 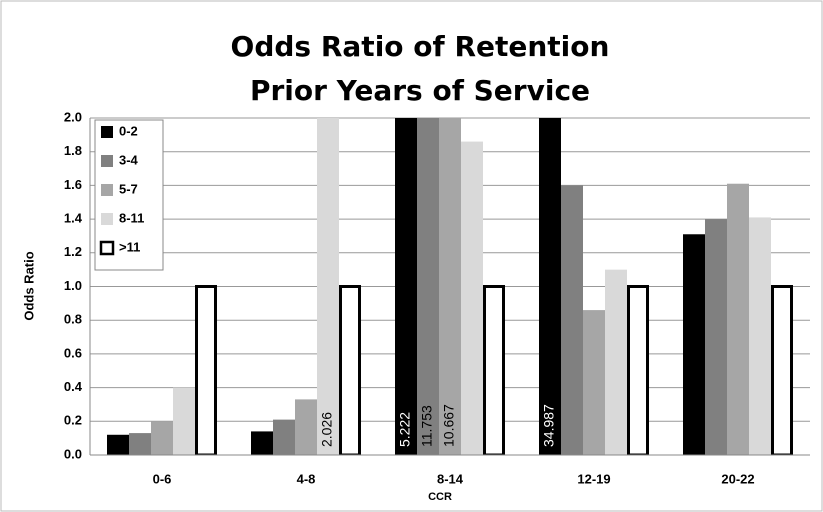 I want to click on chart-subtitle: Prior Years of Service, so click(x=420, y=90).